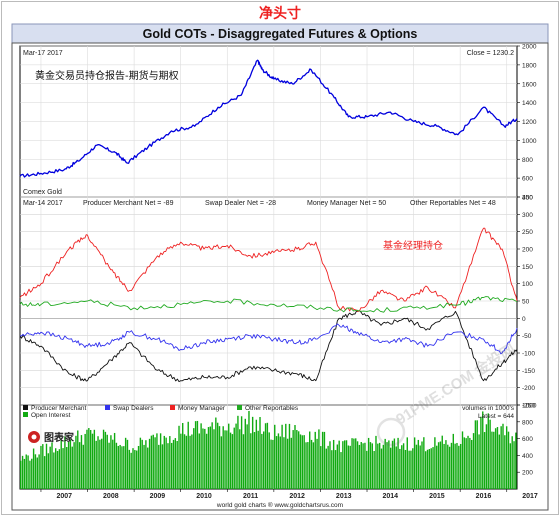 The image size is (560, 516). What do you see at coordinates (527, 250) in the screenshot?
I see `y-tick-label: 200` at bounding box center [527, 250].